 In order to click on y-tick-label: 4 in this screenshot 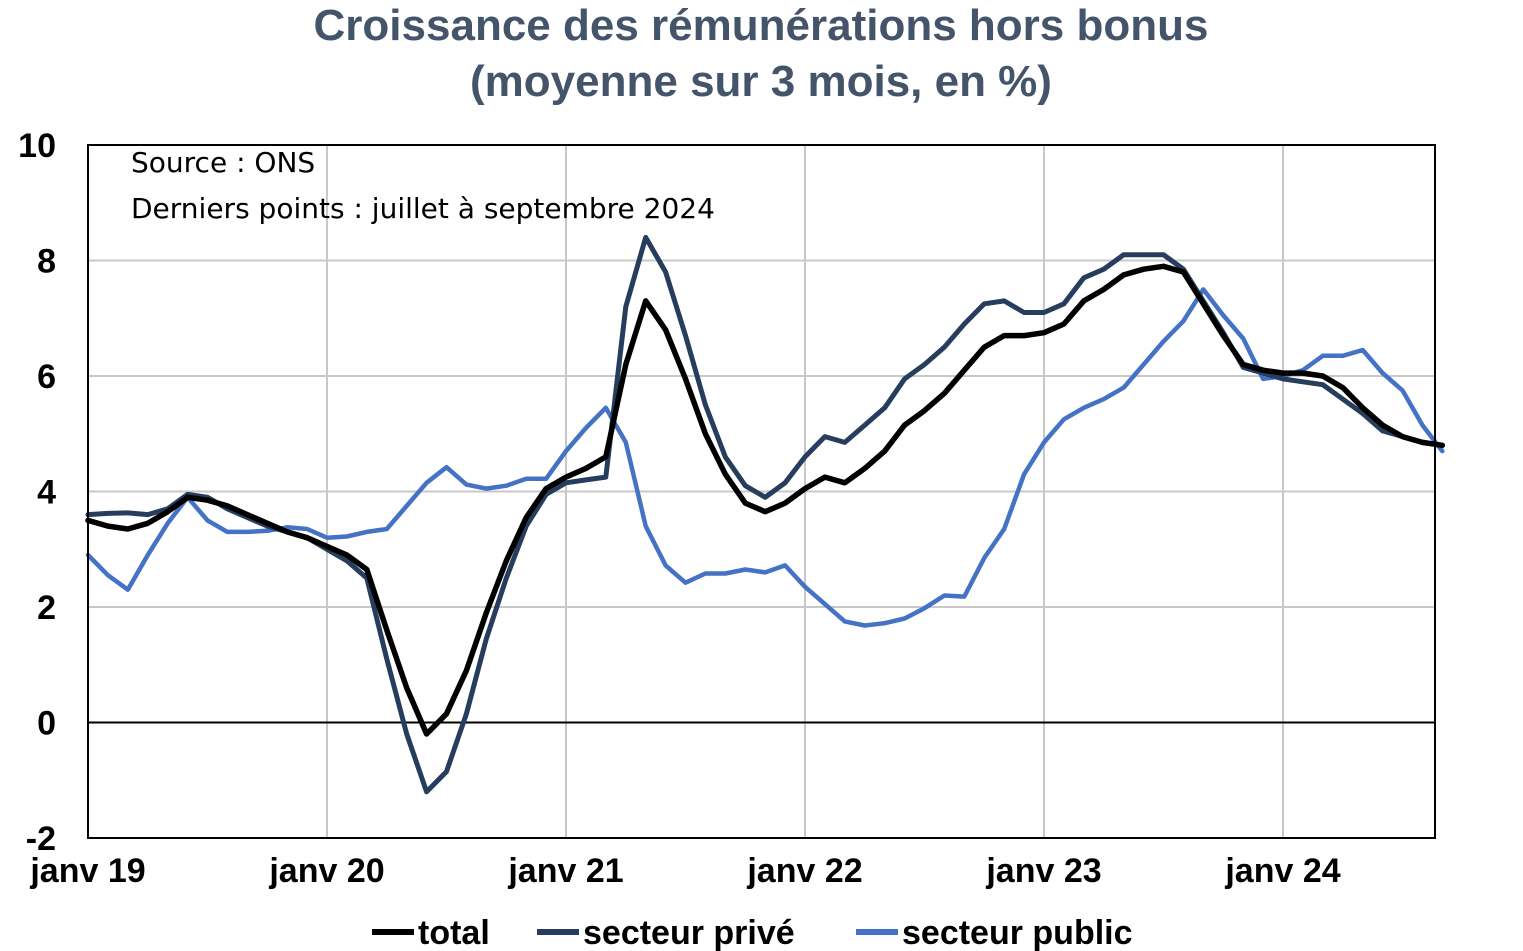, I will do `click(46, 493)`.